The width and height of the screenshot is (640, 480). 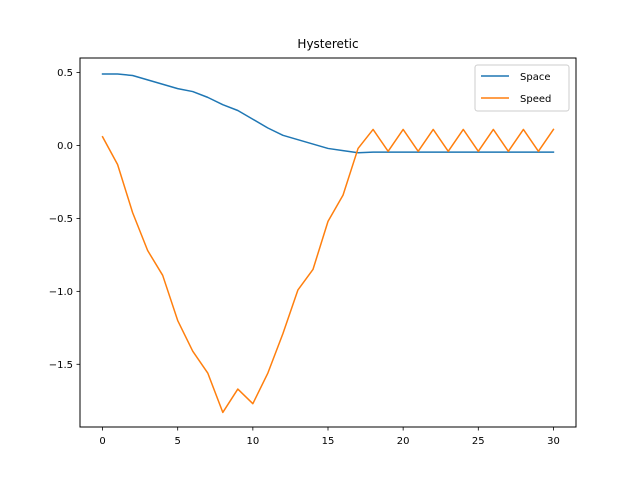 I want to click on x-tick-label: 15, so click(x=328, y=441).